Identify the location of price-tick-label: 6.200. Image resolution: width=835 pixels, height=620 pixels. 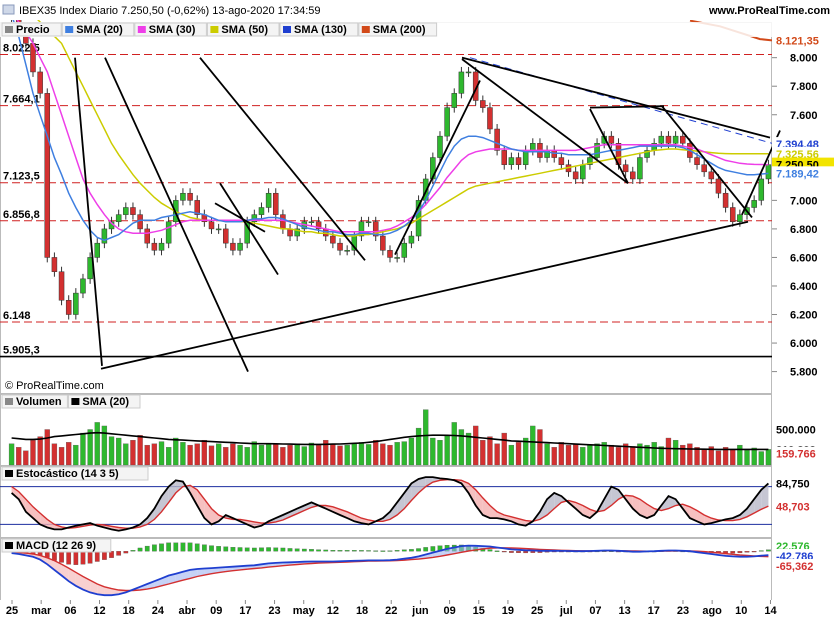
(804, 316).